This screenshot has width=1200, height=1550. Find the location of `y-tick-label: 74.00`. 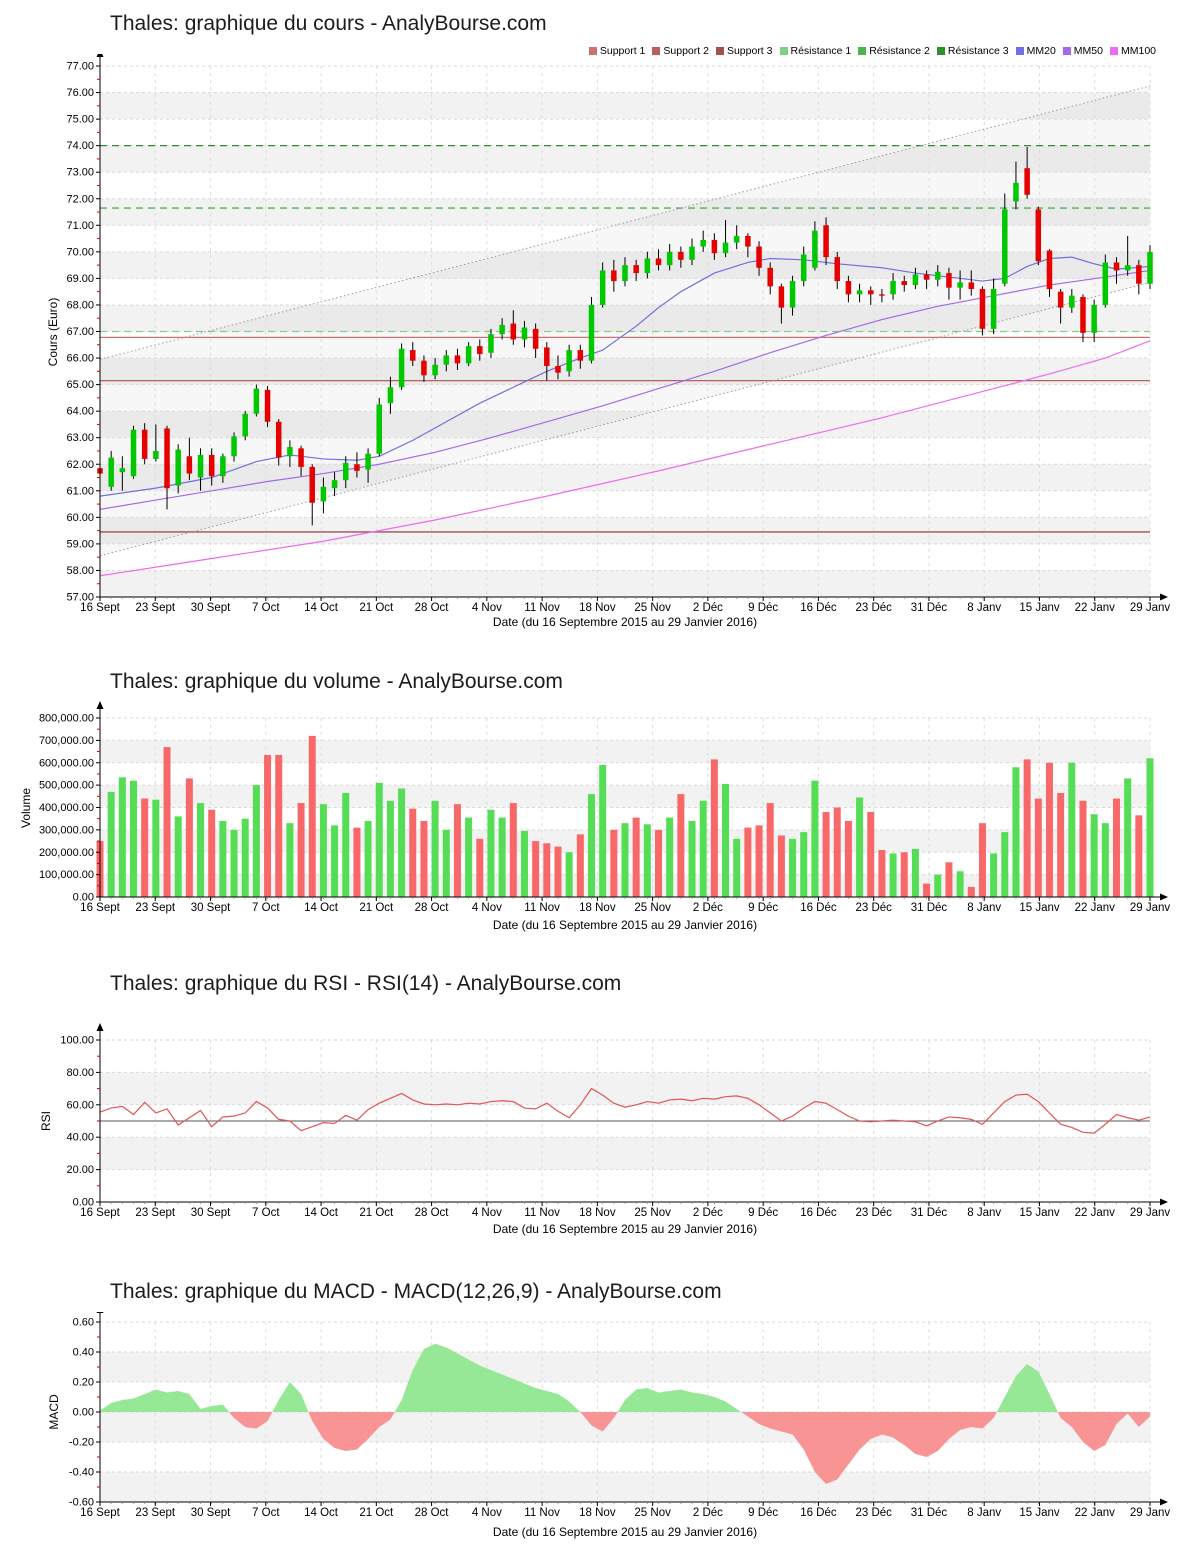

y-tick-label: 74.00 is located at coordinates (80, 146).